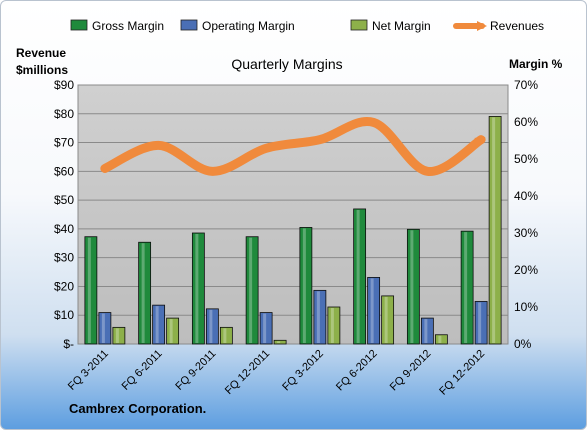 The image size is (587, 430). I want to click on left-tick-label: $-, so click(68, 344).